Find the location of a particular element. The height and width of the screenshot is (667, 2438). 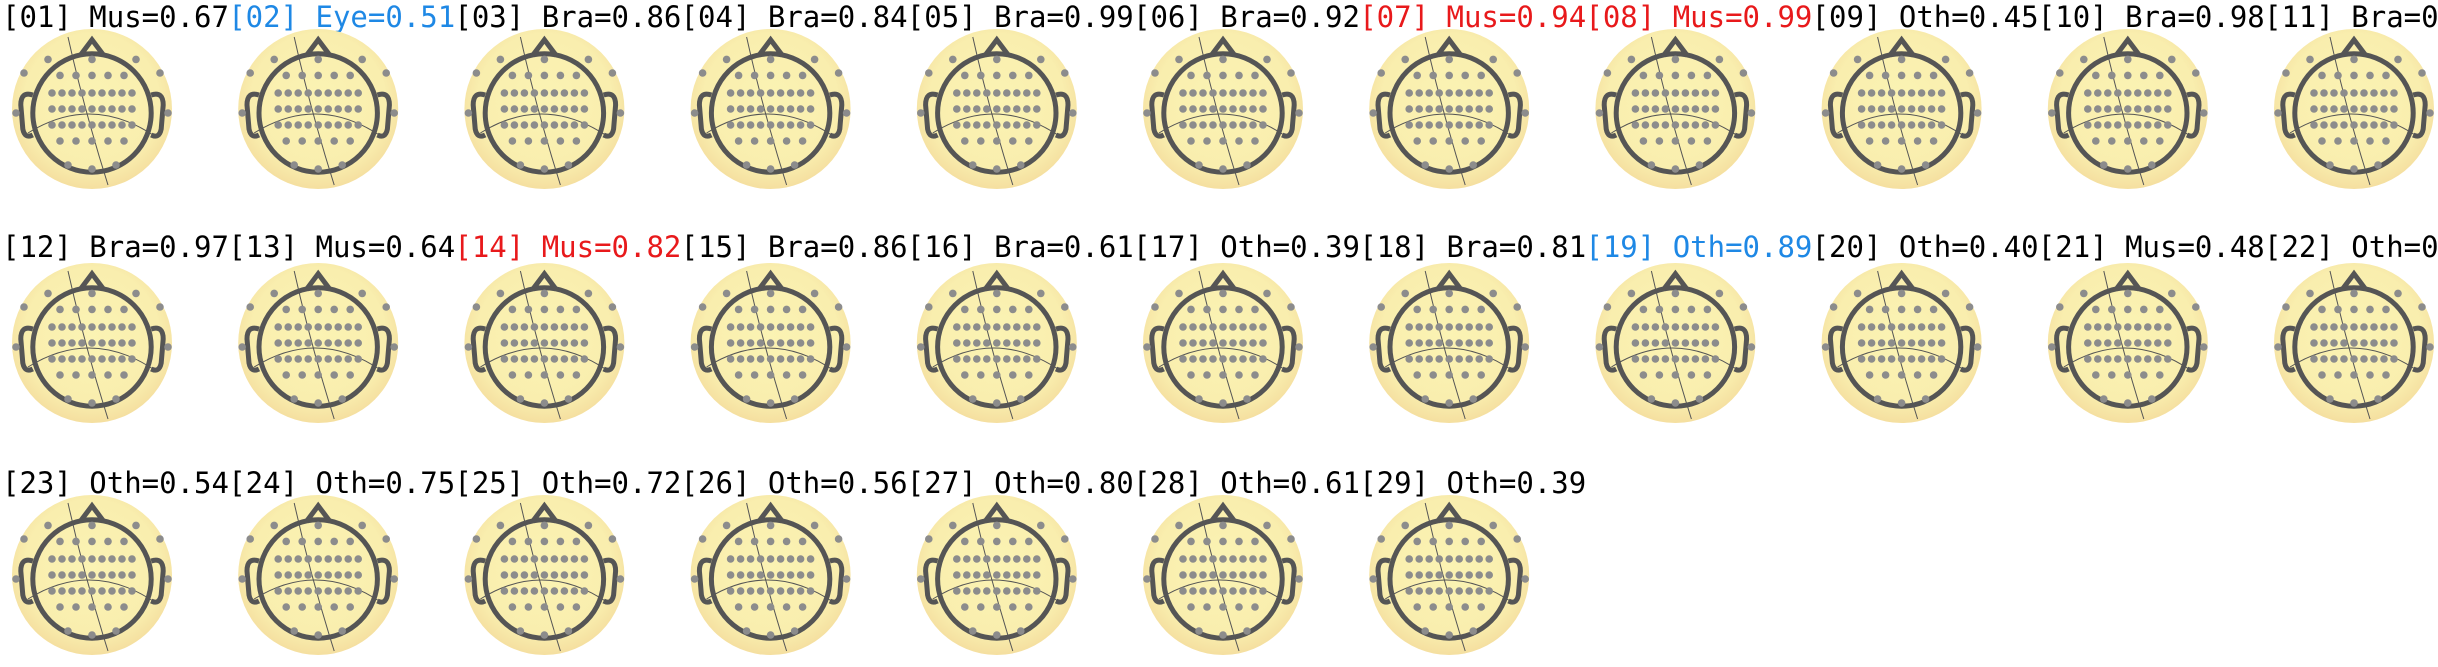

topoplot: [06] Bra=0.92 is located at coordinates (1246, 94).